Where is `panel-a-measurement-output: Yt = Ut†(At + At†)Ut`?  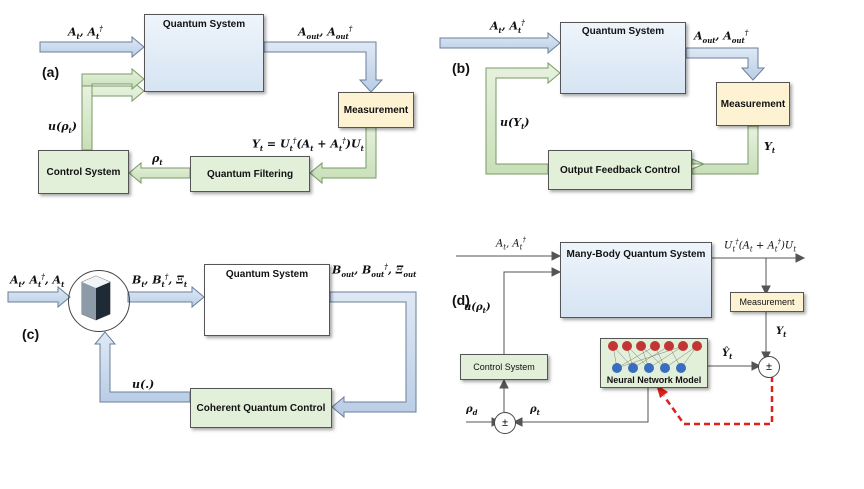 panel-a-measurement-output: Yt = Ut†(At + At†)Ut is located at coordinates (308, 144).